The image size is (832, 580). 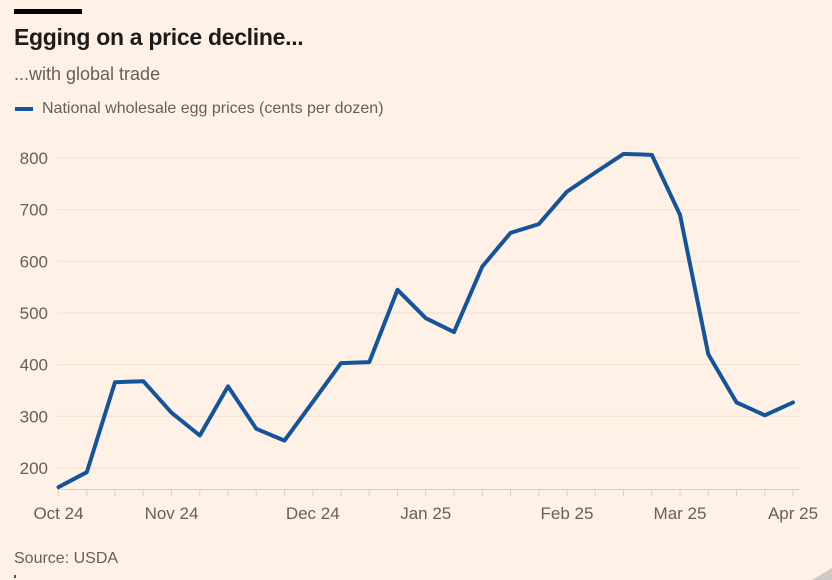 I want to click on x-axis-label: Feb 25, so click(x=567, y=513).